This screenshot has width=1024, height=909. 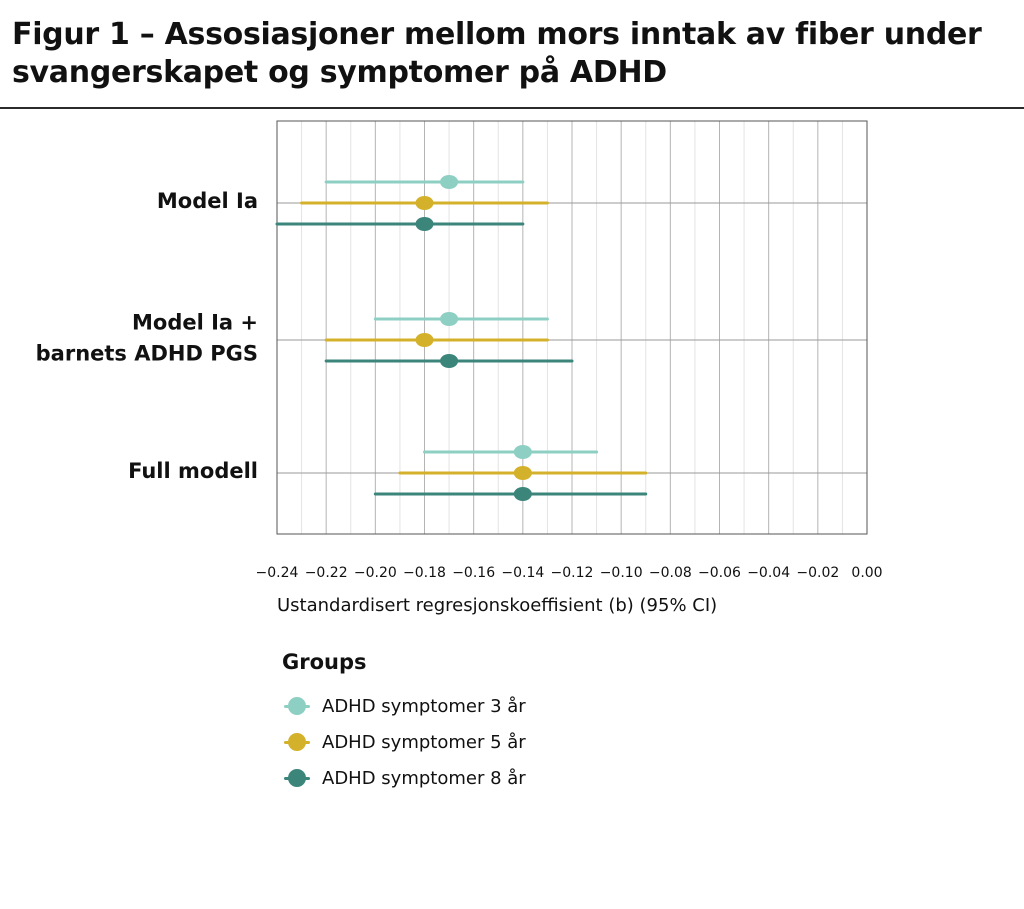 I want to click on x-tick-label: −0.02, so click(x=817, y=573).